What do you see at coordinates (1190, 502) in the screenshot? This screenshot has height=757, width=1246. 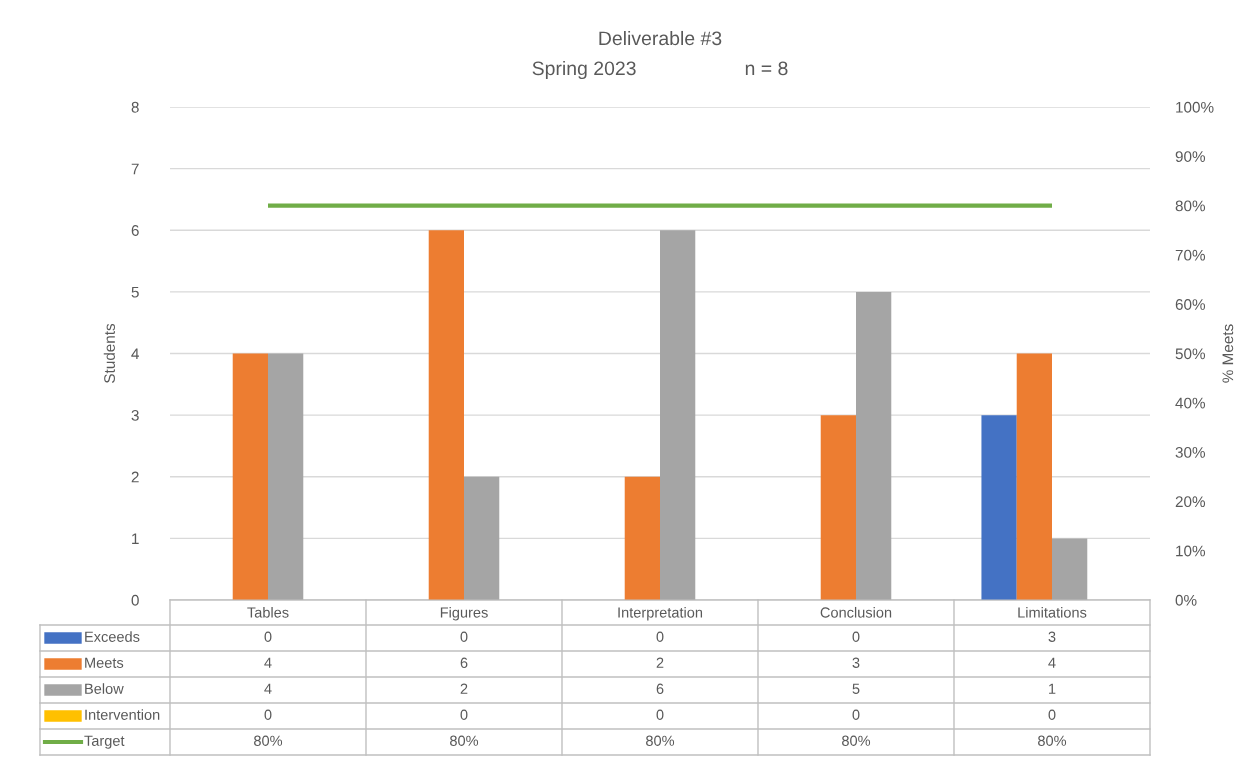 I see `y2-tick-label: 20%` at bounding box center [1190, 502].